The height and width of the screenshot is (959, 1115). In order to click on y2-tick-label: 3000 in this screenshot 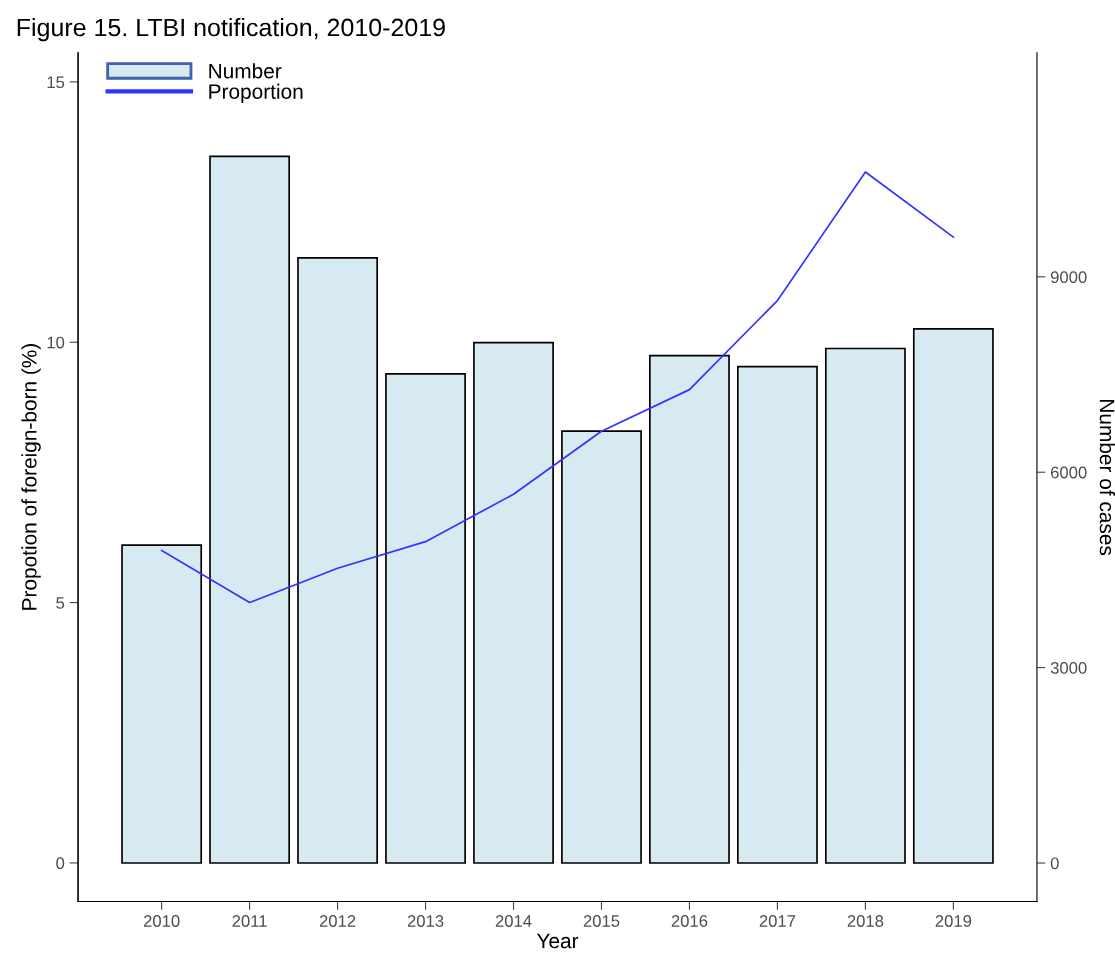, I will do `click(1068, 668)`.